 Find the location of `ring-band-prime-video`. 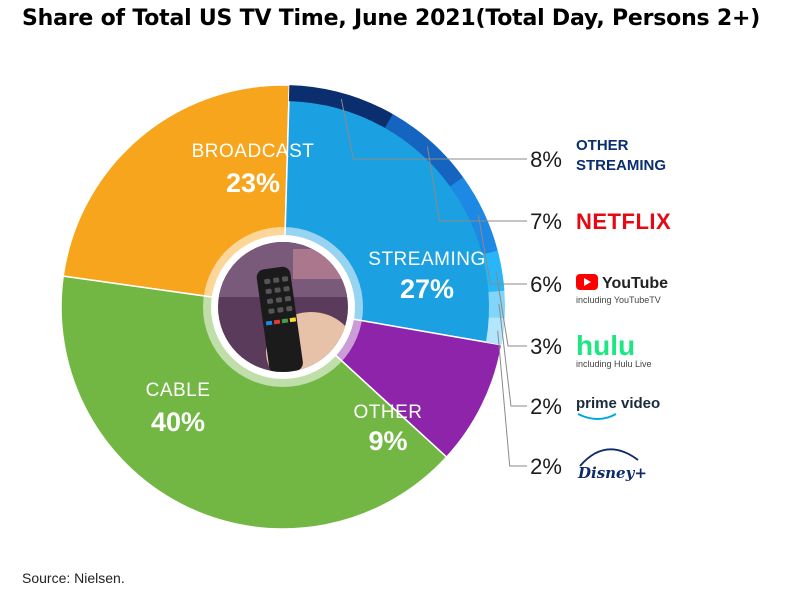

ring-band-prime-video is located at coordinates (497, 304).